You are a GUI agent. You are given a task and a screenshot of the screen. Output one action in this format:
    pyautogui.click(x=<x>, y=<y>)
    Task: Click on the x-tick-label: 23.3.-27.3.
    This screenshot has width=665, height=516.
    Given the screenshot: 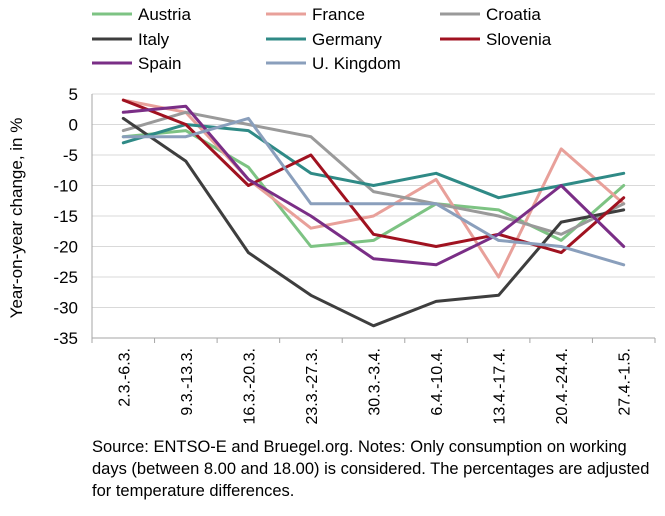 What is the action you would take?
    pyautogui.click(x=312, y=386)
    